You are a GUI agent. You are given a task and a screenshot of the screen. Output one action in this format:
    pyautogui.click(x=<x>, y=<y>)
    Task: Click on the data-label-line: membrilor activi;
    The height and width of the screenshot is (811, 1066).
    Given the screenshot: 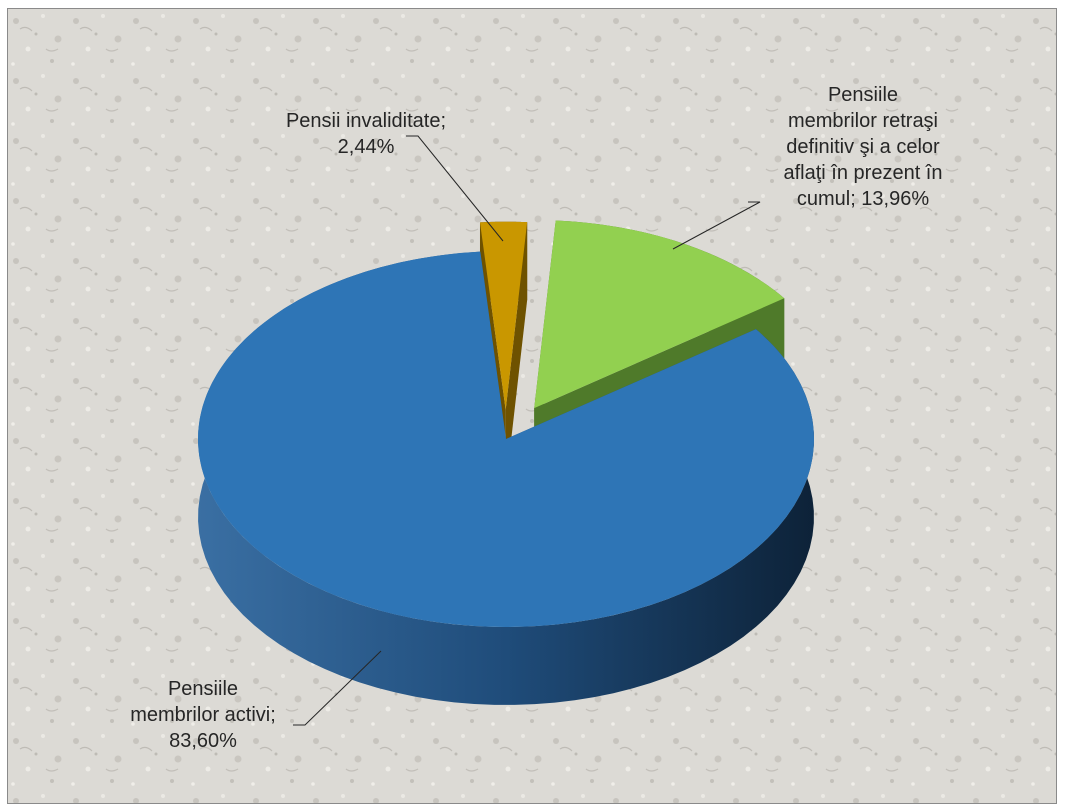 What is the action you would take?
    pyautogui.click(x=203, y=715)
    